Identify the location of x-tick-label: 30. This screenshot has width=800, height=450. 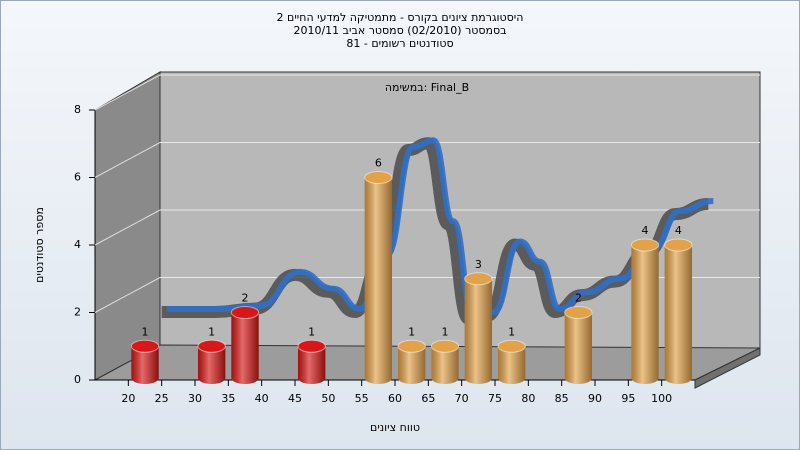
(195, 398).